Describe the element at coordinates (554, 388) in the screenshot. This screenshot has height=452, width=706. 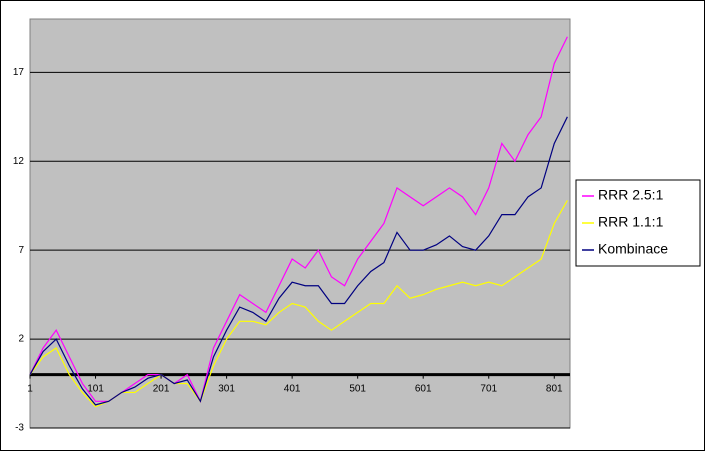
I see `x-tick-label: 801` at that location.